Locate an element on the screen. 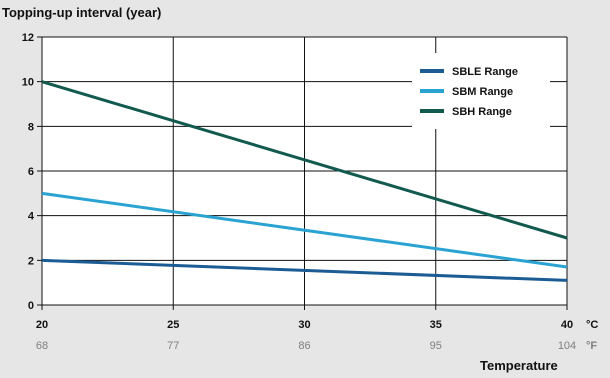 Image resolution: width=610 pixels, height=378 pixels. x-tick-label-celsius: 30 is located at coordinates (304, 325).